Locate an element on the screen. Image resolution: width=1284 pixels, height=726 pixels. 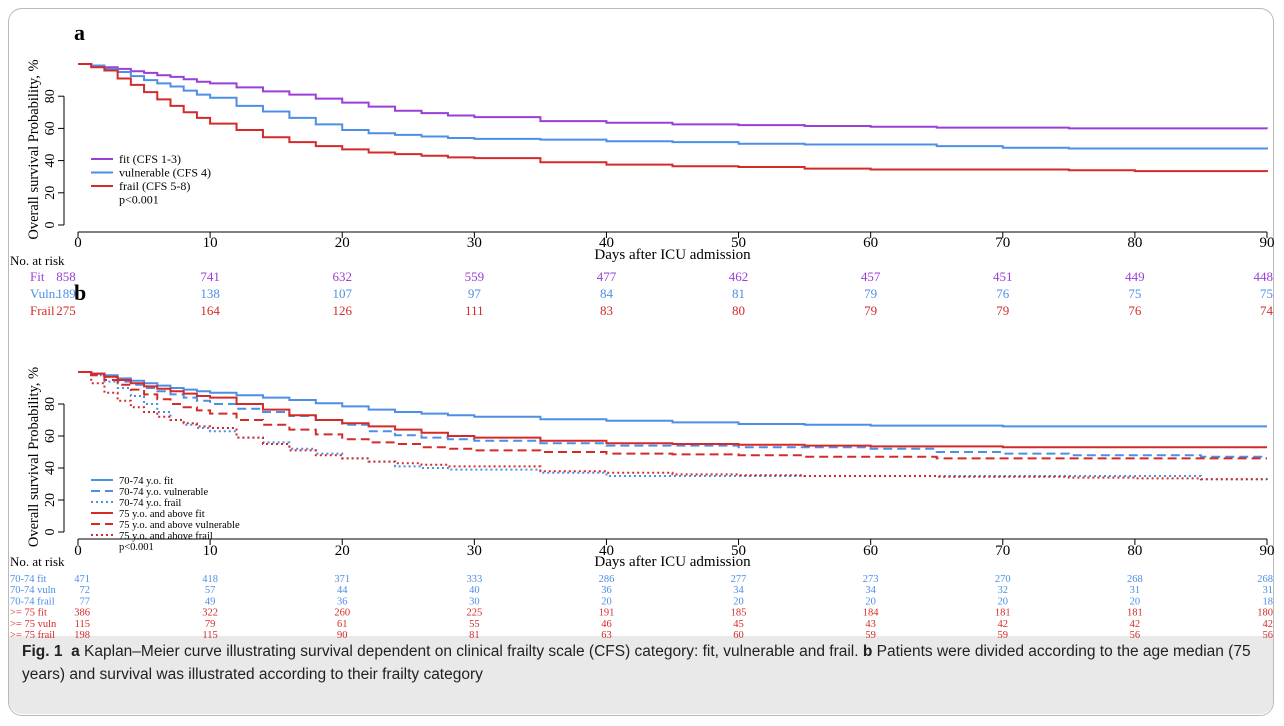
risk-value: 31 is located at coordinates (1268, 590).